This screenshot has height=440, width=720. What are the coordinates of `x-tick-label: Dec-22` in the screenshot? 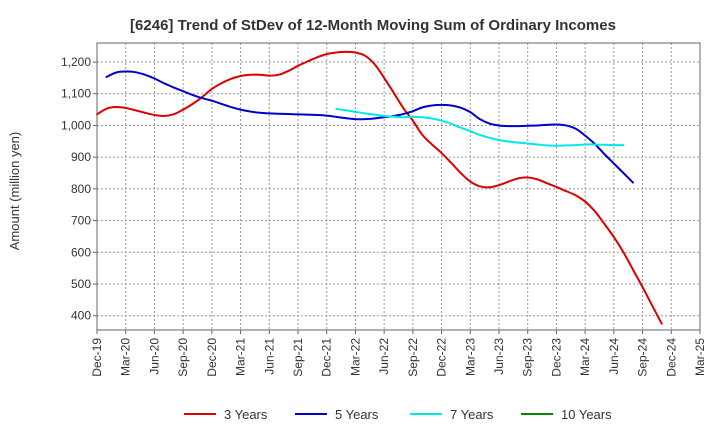 It's located at (442, 357).